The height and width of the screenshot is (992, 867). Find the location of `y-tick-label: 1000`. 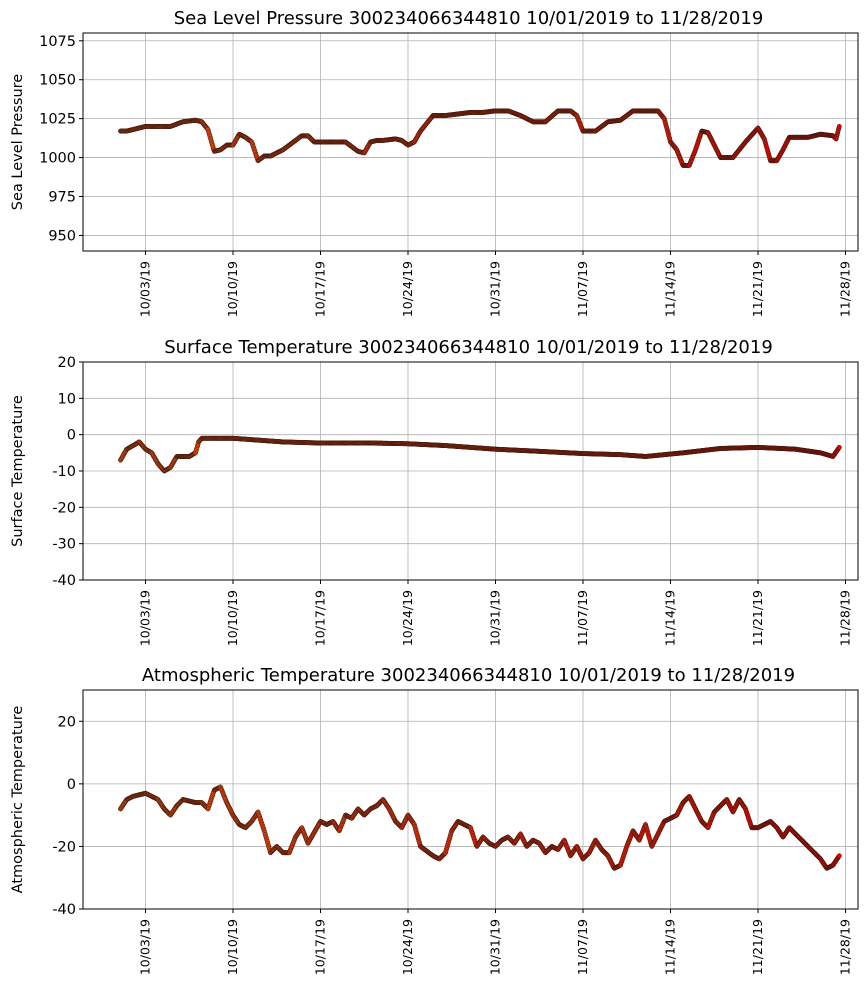

y-tick-label: 1000 is located at coordinates (57, 159).